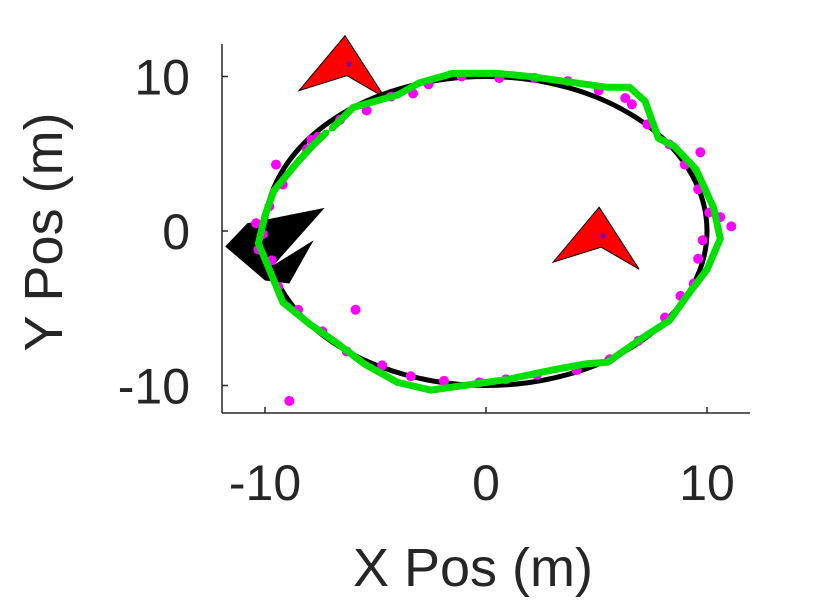  I want to click on y-tick-label: 0, so click(176, 232).